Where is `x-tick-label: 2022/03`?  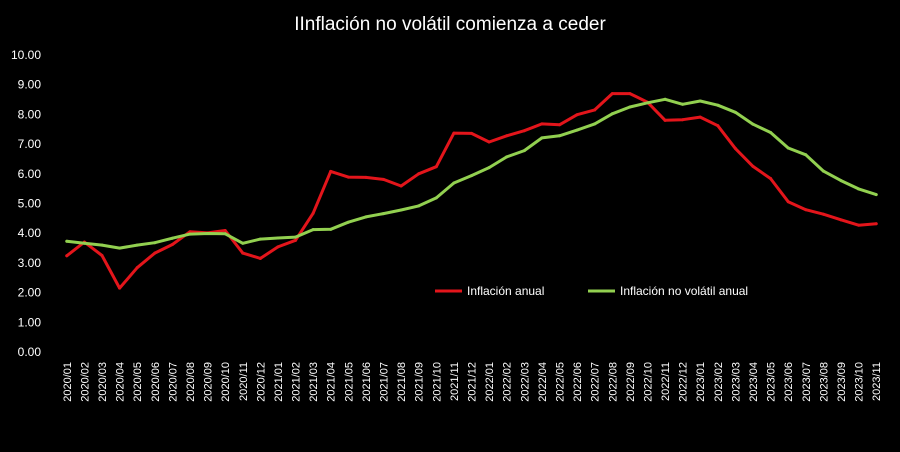 x-tick-label: 2022/03 is located at coordinates (525, 382).